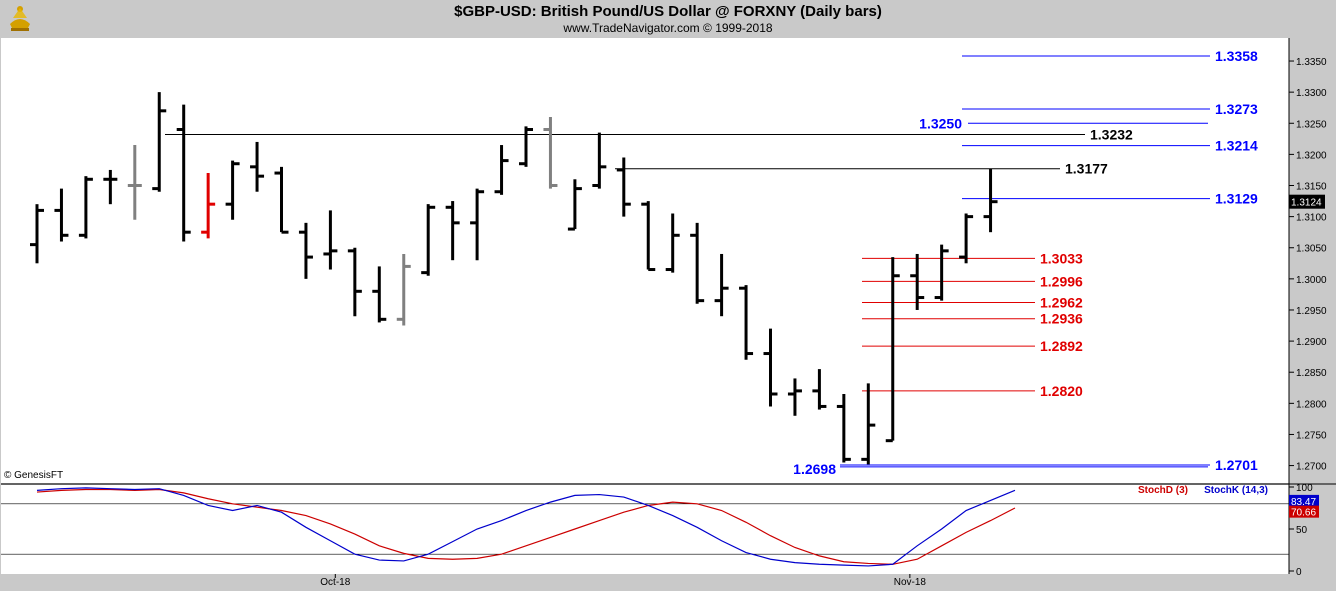  What do you see at coordinates (1311, 124) in the screenshot?
I see `price-tick-label: 1.3250` at bounding box center [1311, 124].